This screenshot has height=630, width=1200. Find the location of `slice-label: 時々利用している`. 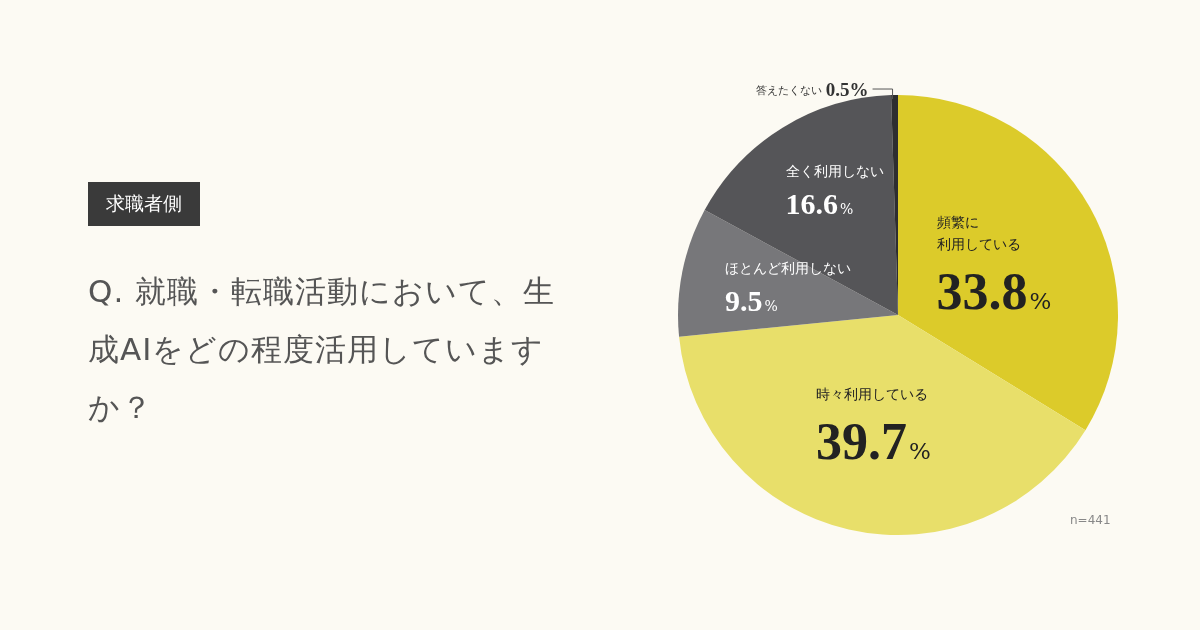

slice-label: 時々利用している is located at coordinates (871, 394).